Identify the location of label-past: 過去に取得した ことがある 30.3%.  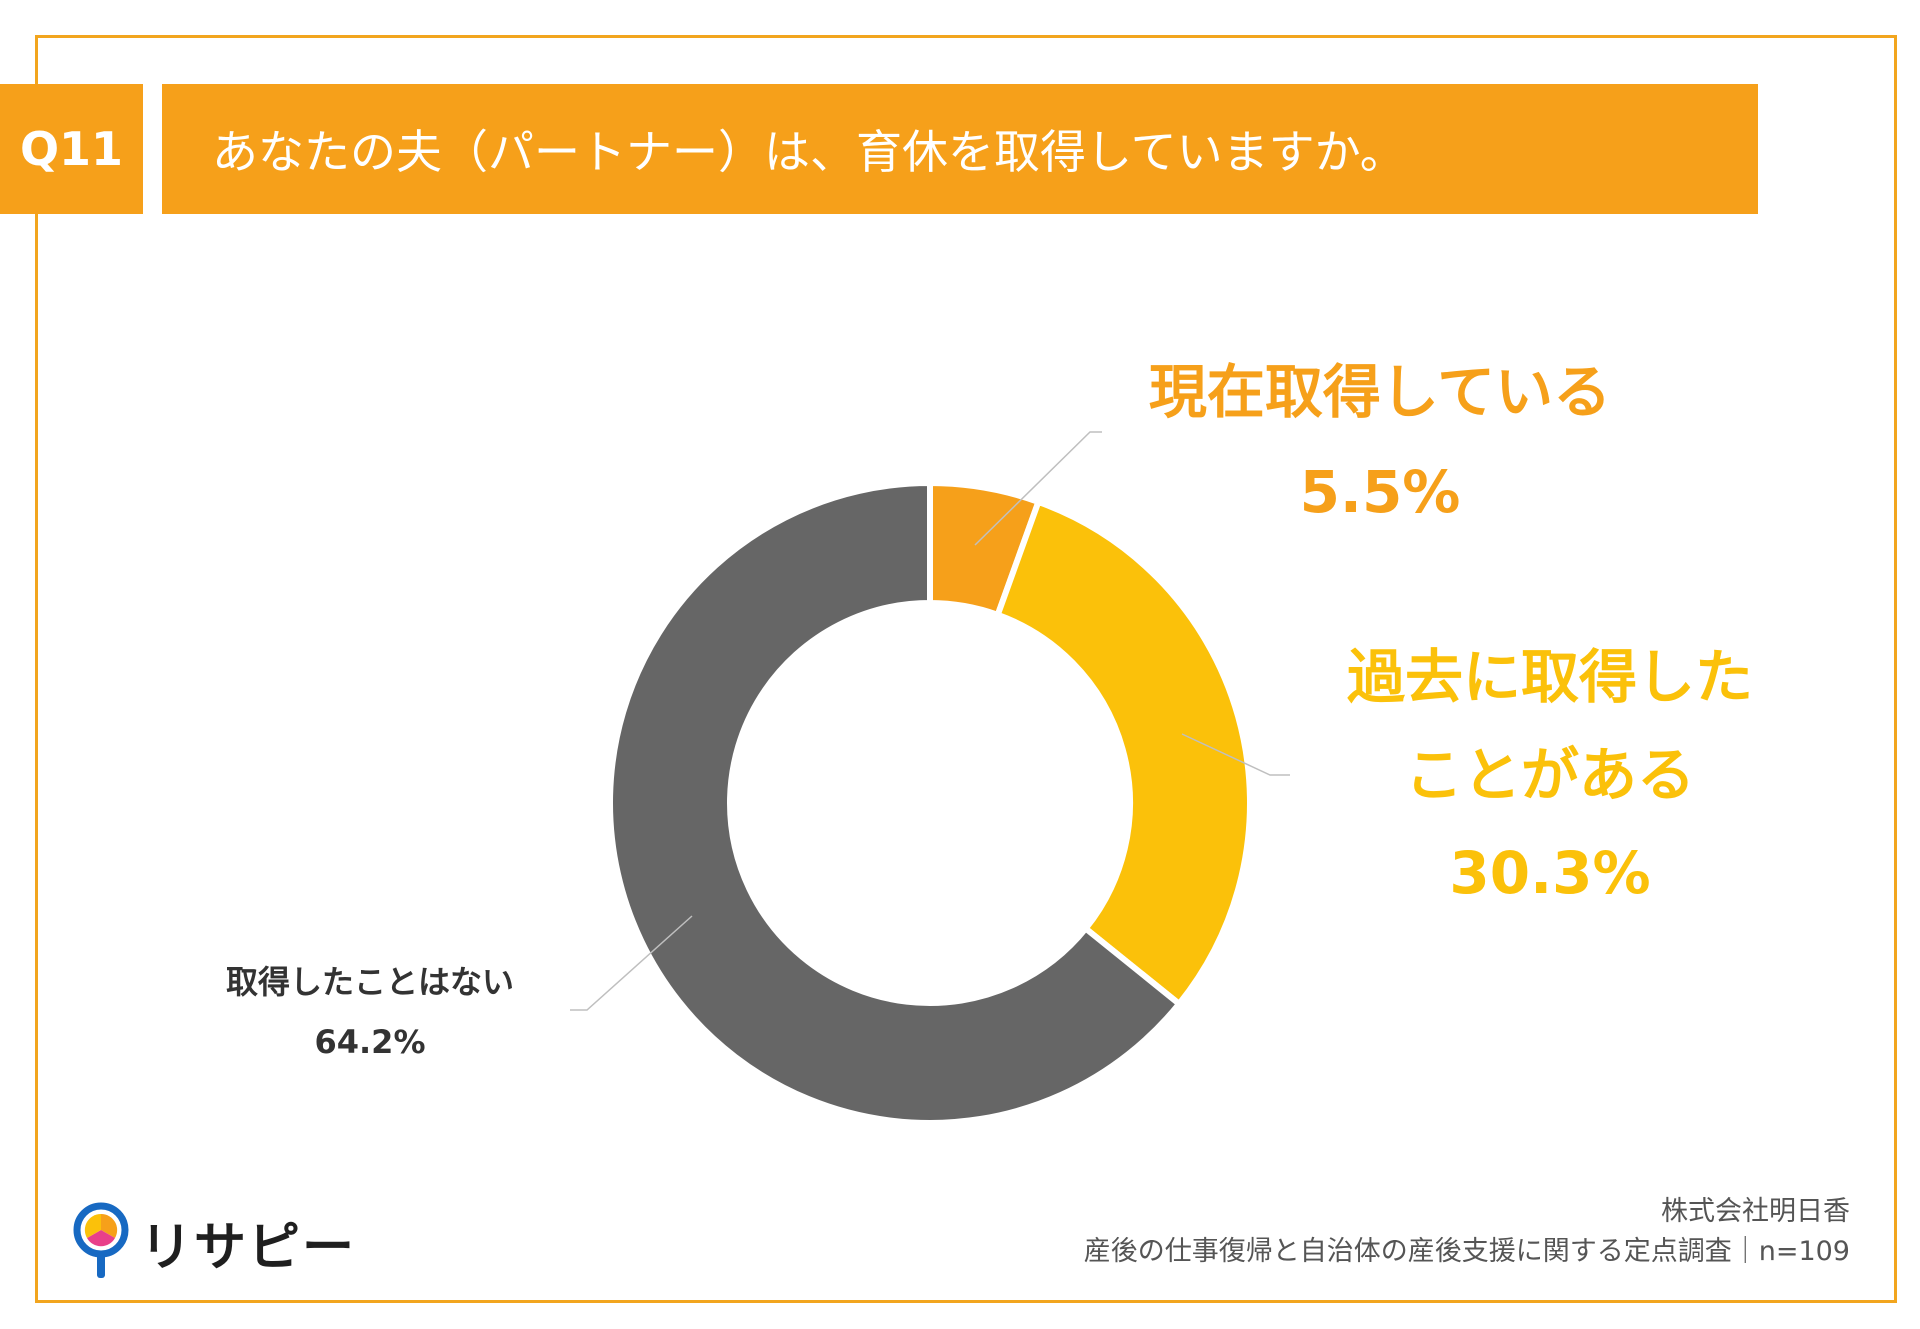
(1550, 775).